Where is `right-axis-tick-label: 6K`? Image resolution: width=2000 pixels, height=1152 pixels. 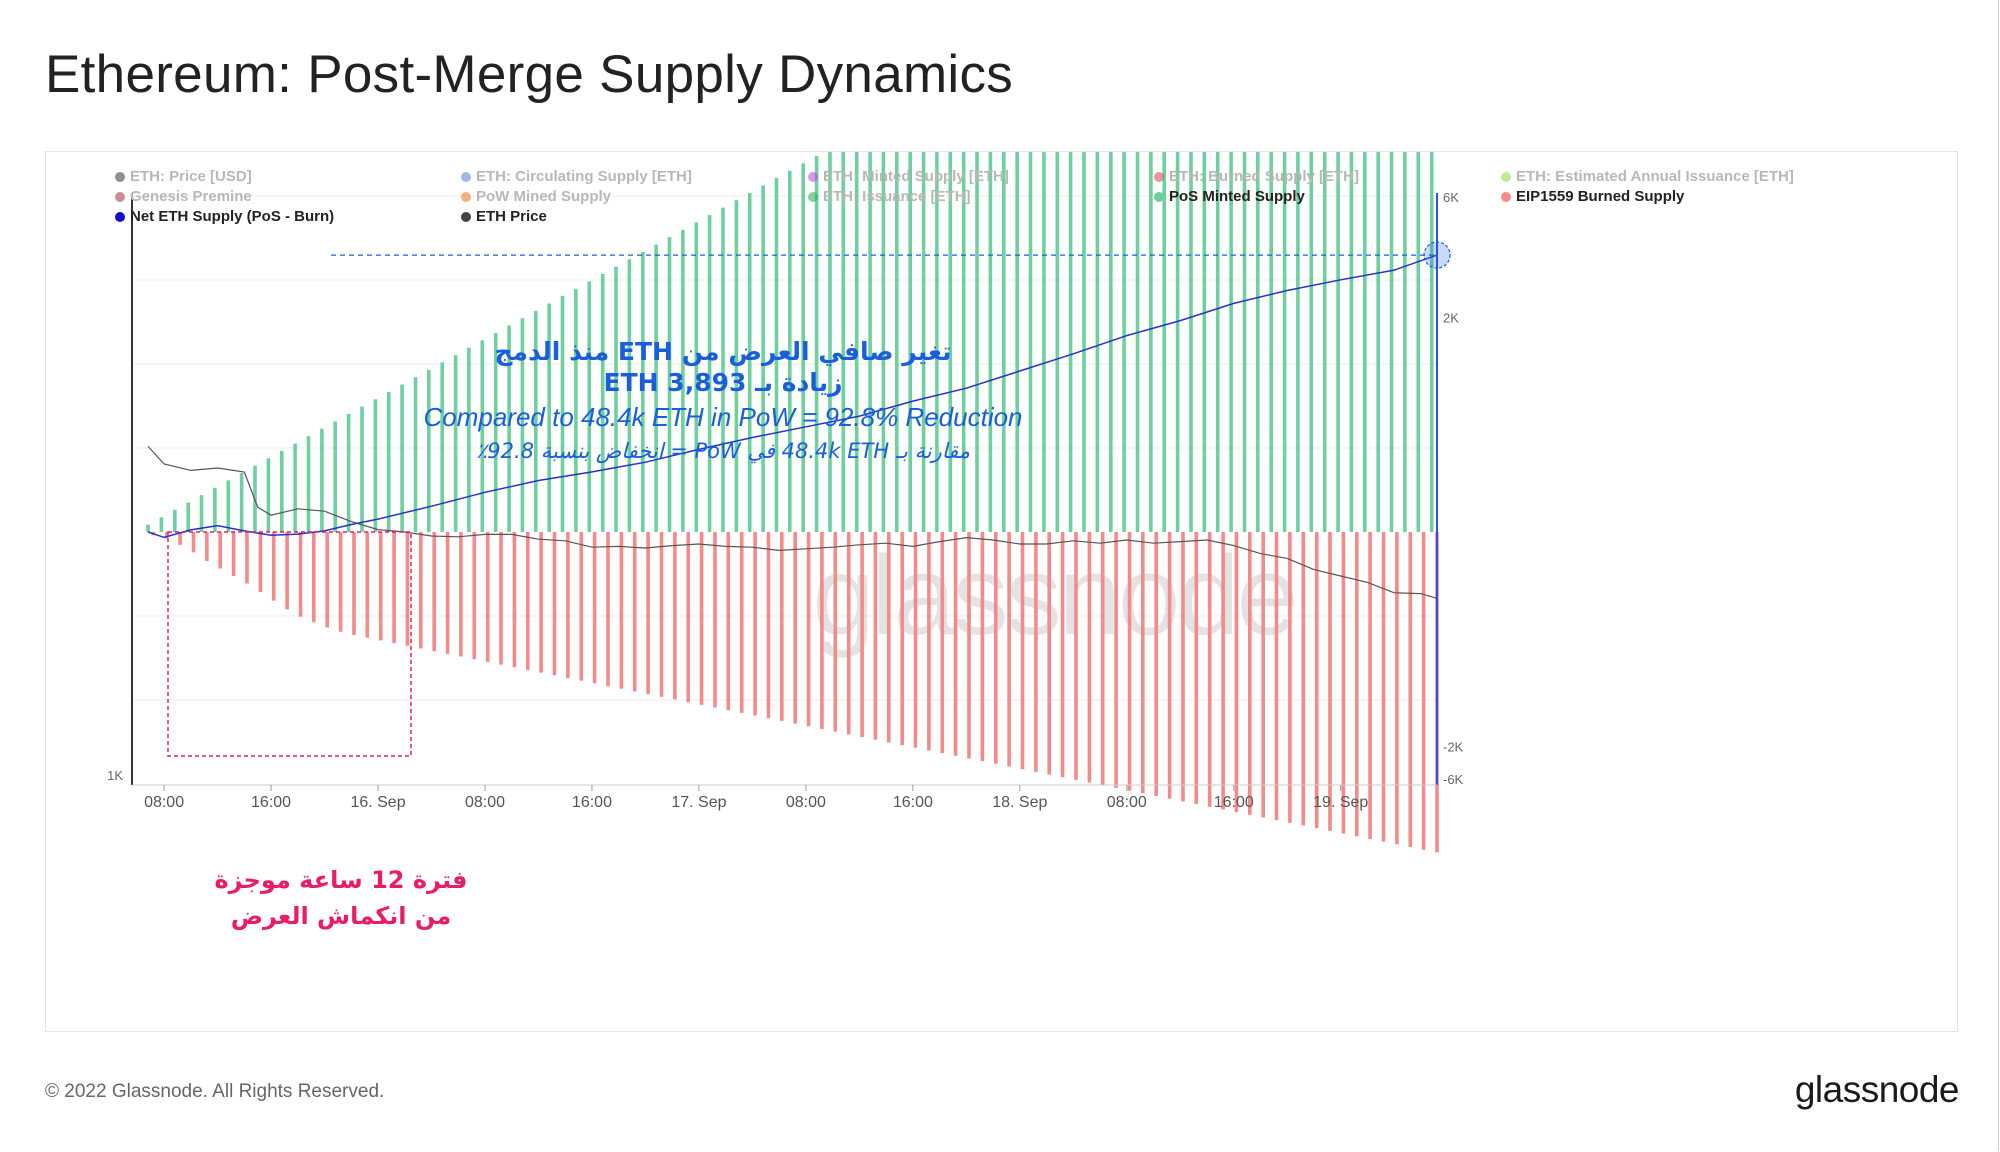
right-axis-tick-label: 6K is located at coordinates (1451, 197).